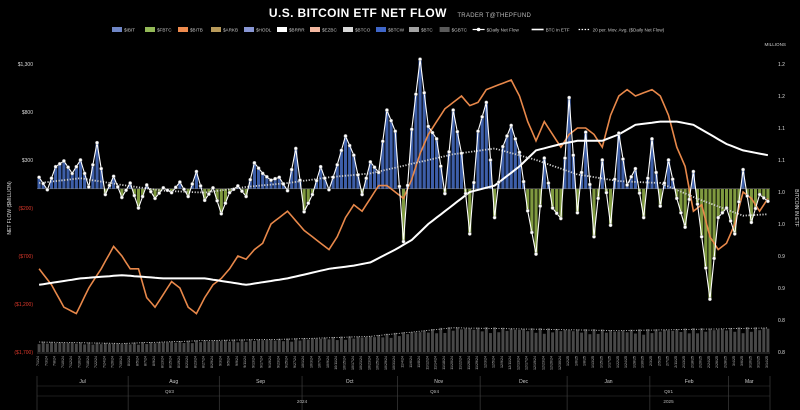  I want to click on date-tick-label: 7/10/24, so click(63, 362).